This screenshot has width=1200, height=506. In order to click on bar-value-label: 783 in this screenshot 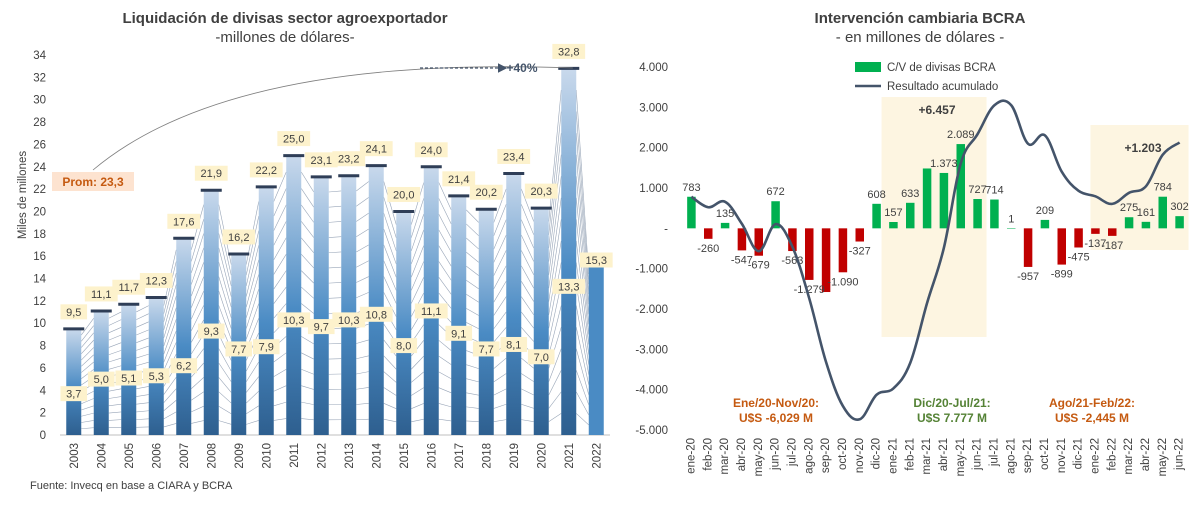, I will do `click(691, 188)`.